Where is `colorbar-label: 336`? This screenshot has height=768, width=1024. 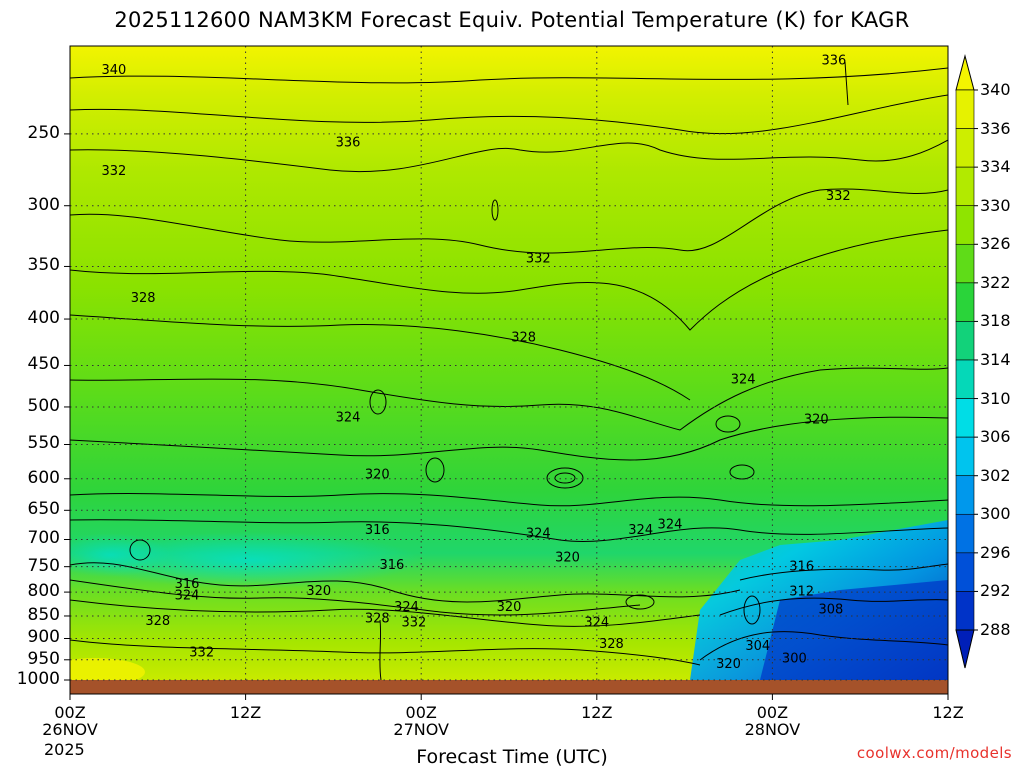 colorbar-label: 336 is located at coordinates (995, 128).